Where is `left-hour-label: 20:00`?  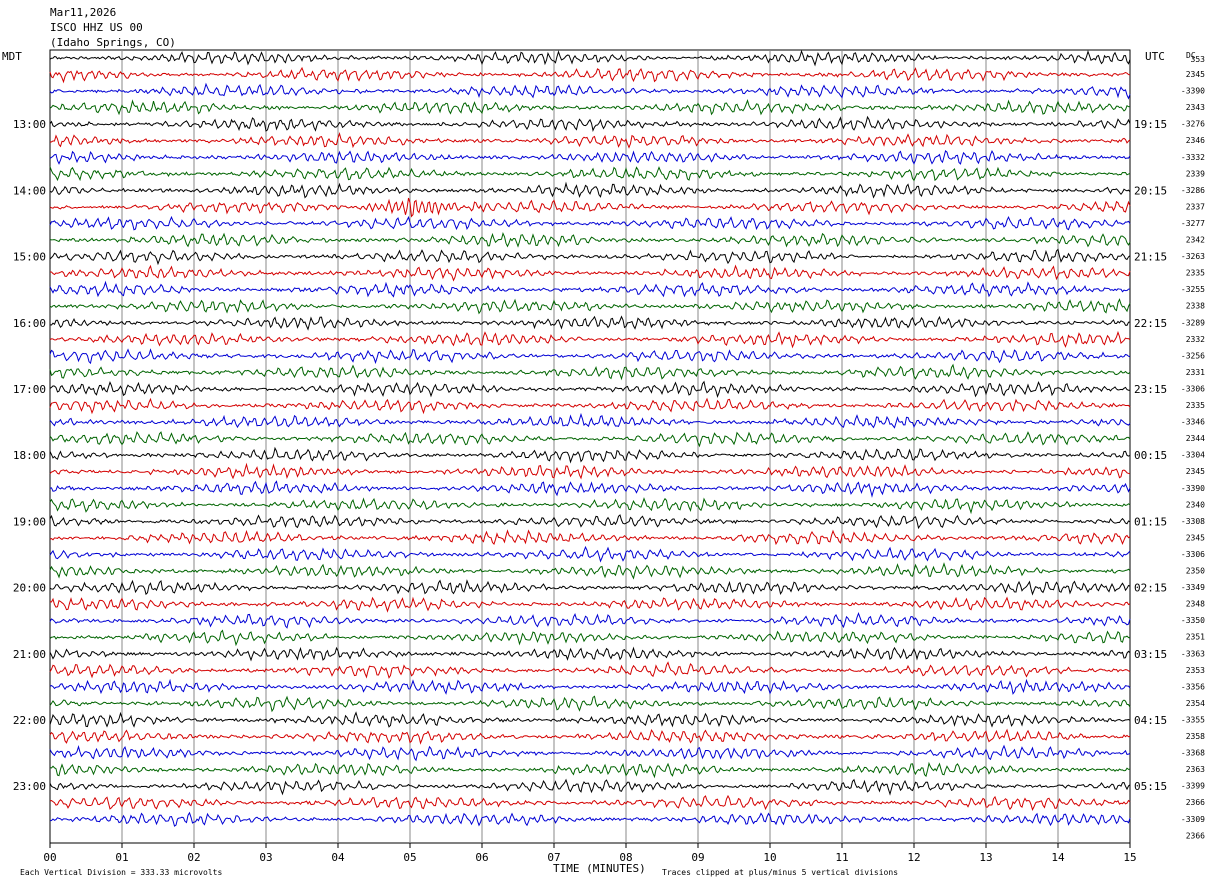
left-hour-label: 20:00 is located at coordinates (29, 588).